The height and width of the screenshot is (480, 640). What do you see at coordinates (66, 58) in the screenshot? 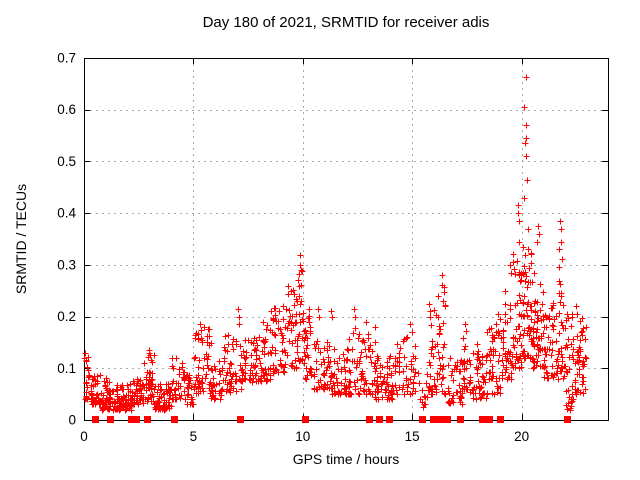
I see `y-tick-label: 0.7` at bounding box center [66, 58].